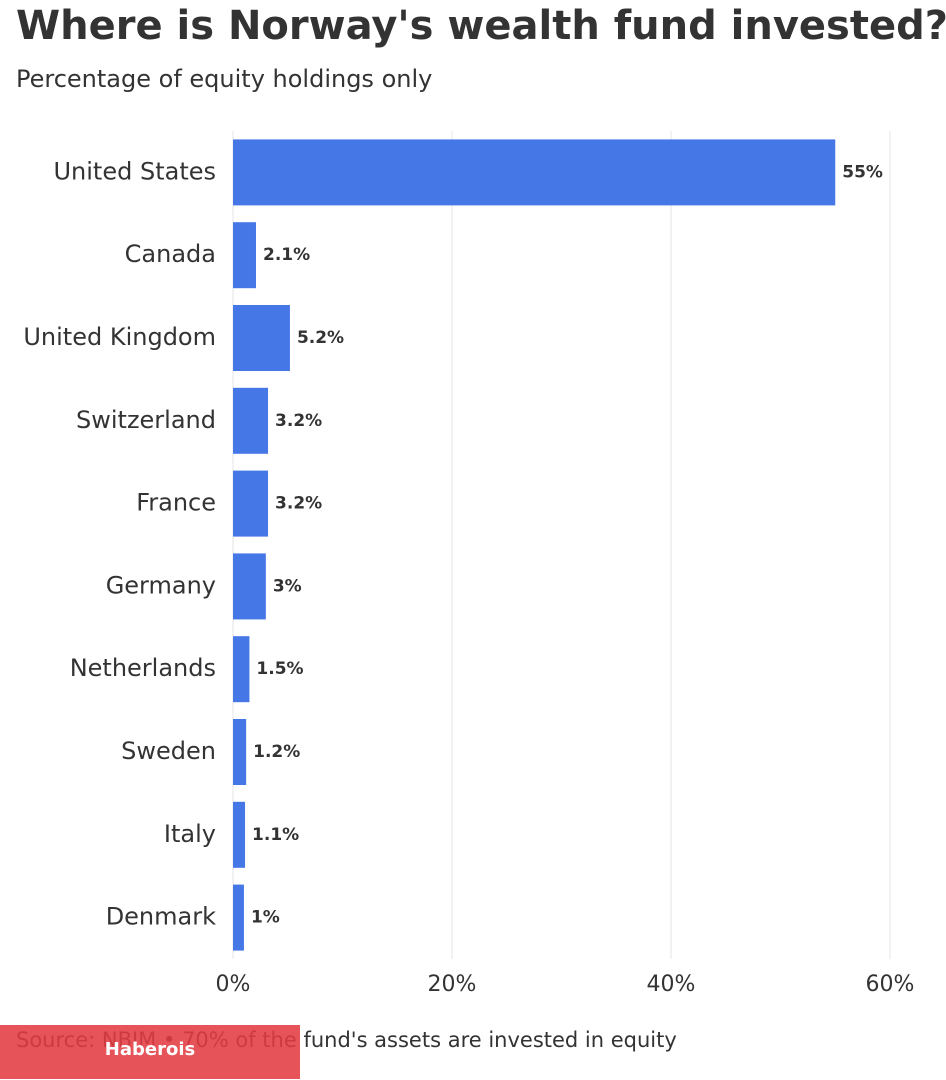 This screenshot has width=946, height=1080. Describe the element at coordinates (275, 835) in the screenshot. I see `value-label: 1.1%` at that location.